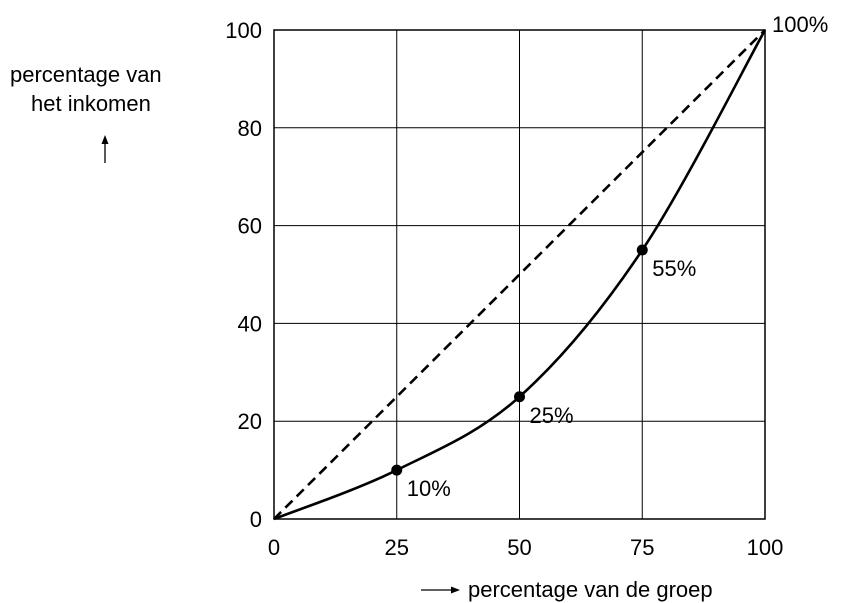 The width and height of the screenshot is (842, 603). What do you see at coordinates (519, 547) in the screenshot?
I see `x-tick-label-2: 50` at bounding box center [519, 547].